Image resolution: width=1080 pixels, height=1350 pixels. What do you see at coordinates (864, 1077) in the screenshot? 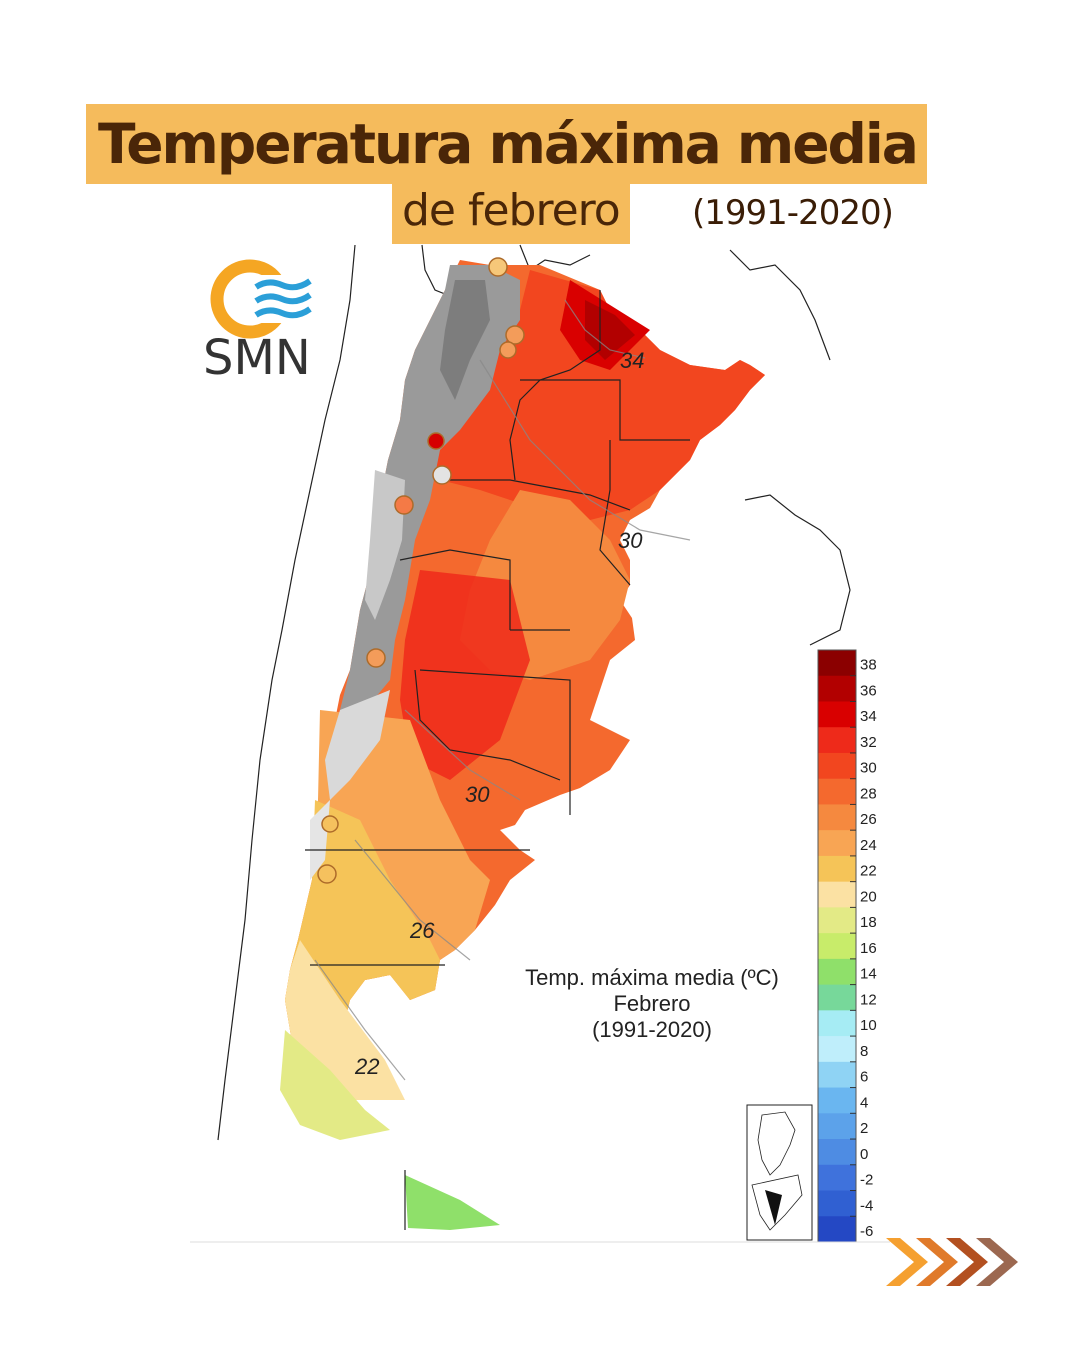
I see `legend-tick-label: 6` at bounding box center [864, 1077].